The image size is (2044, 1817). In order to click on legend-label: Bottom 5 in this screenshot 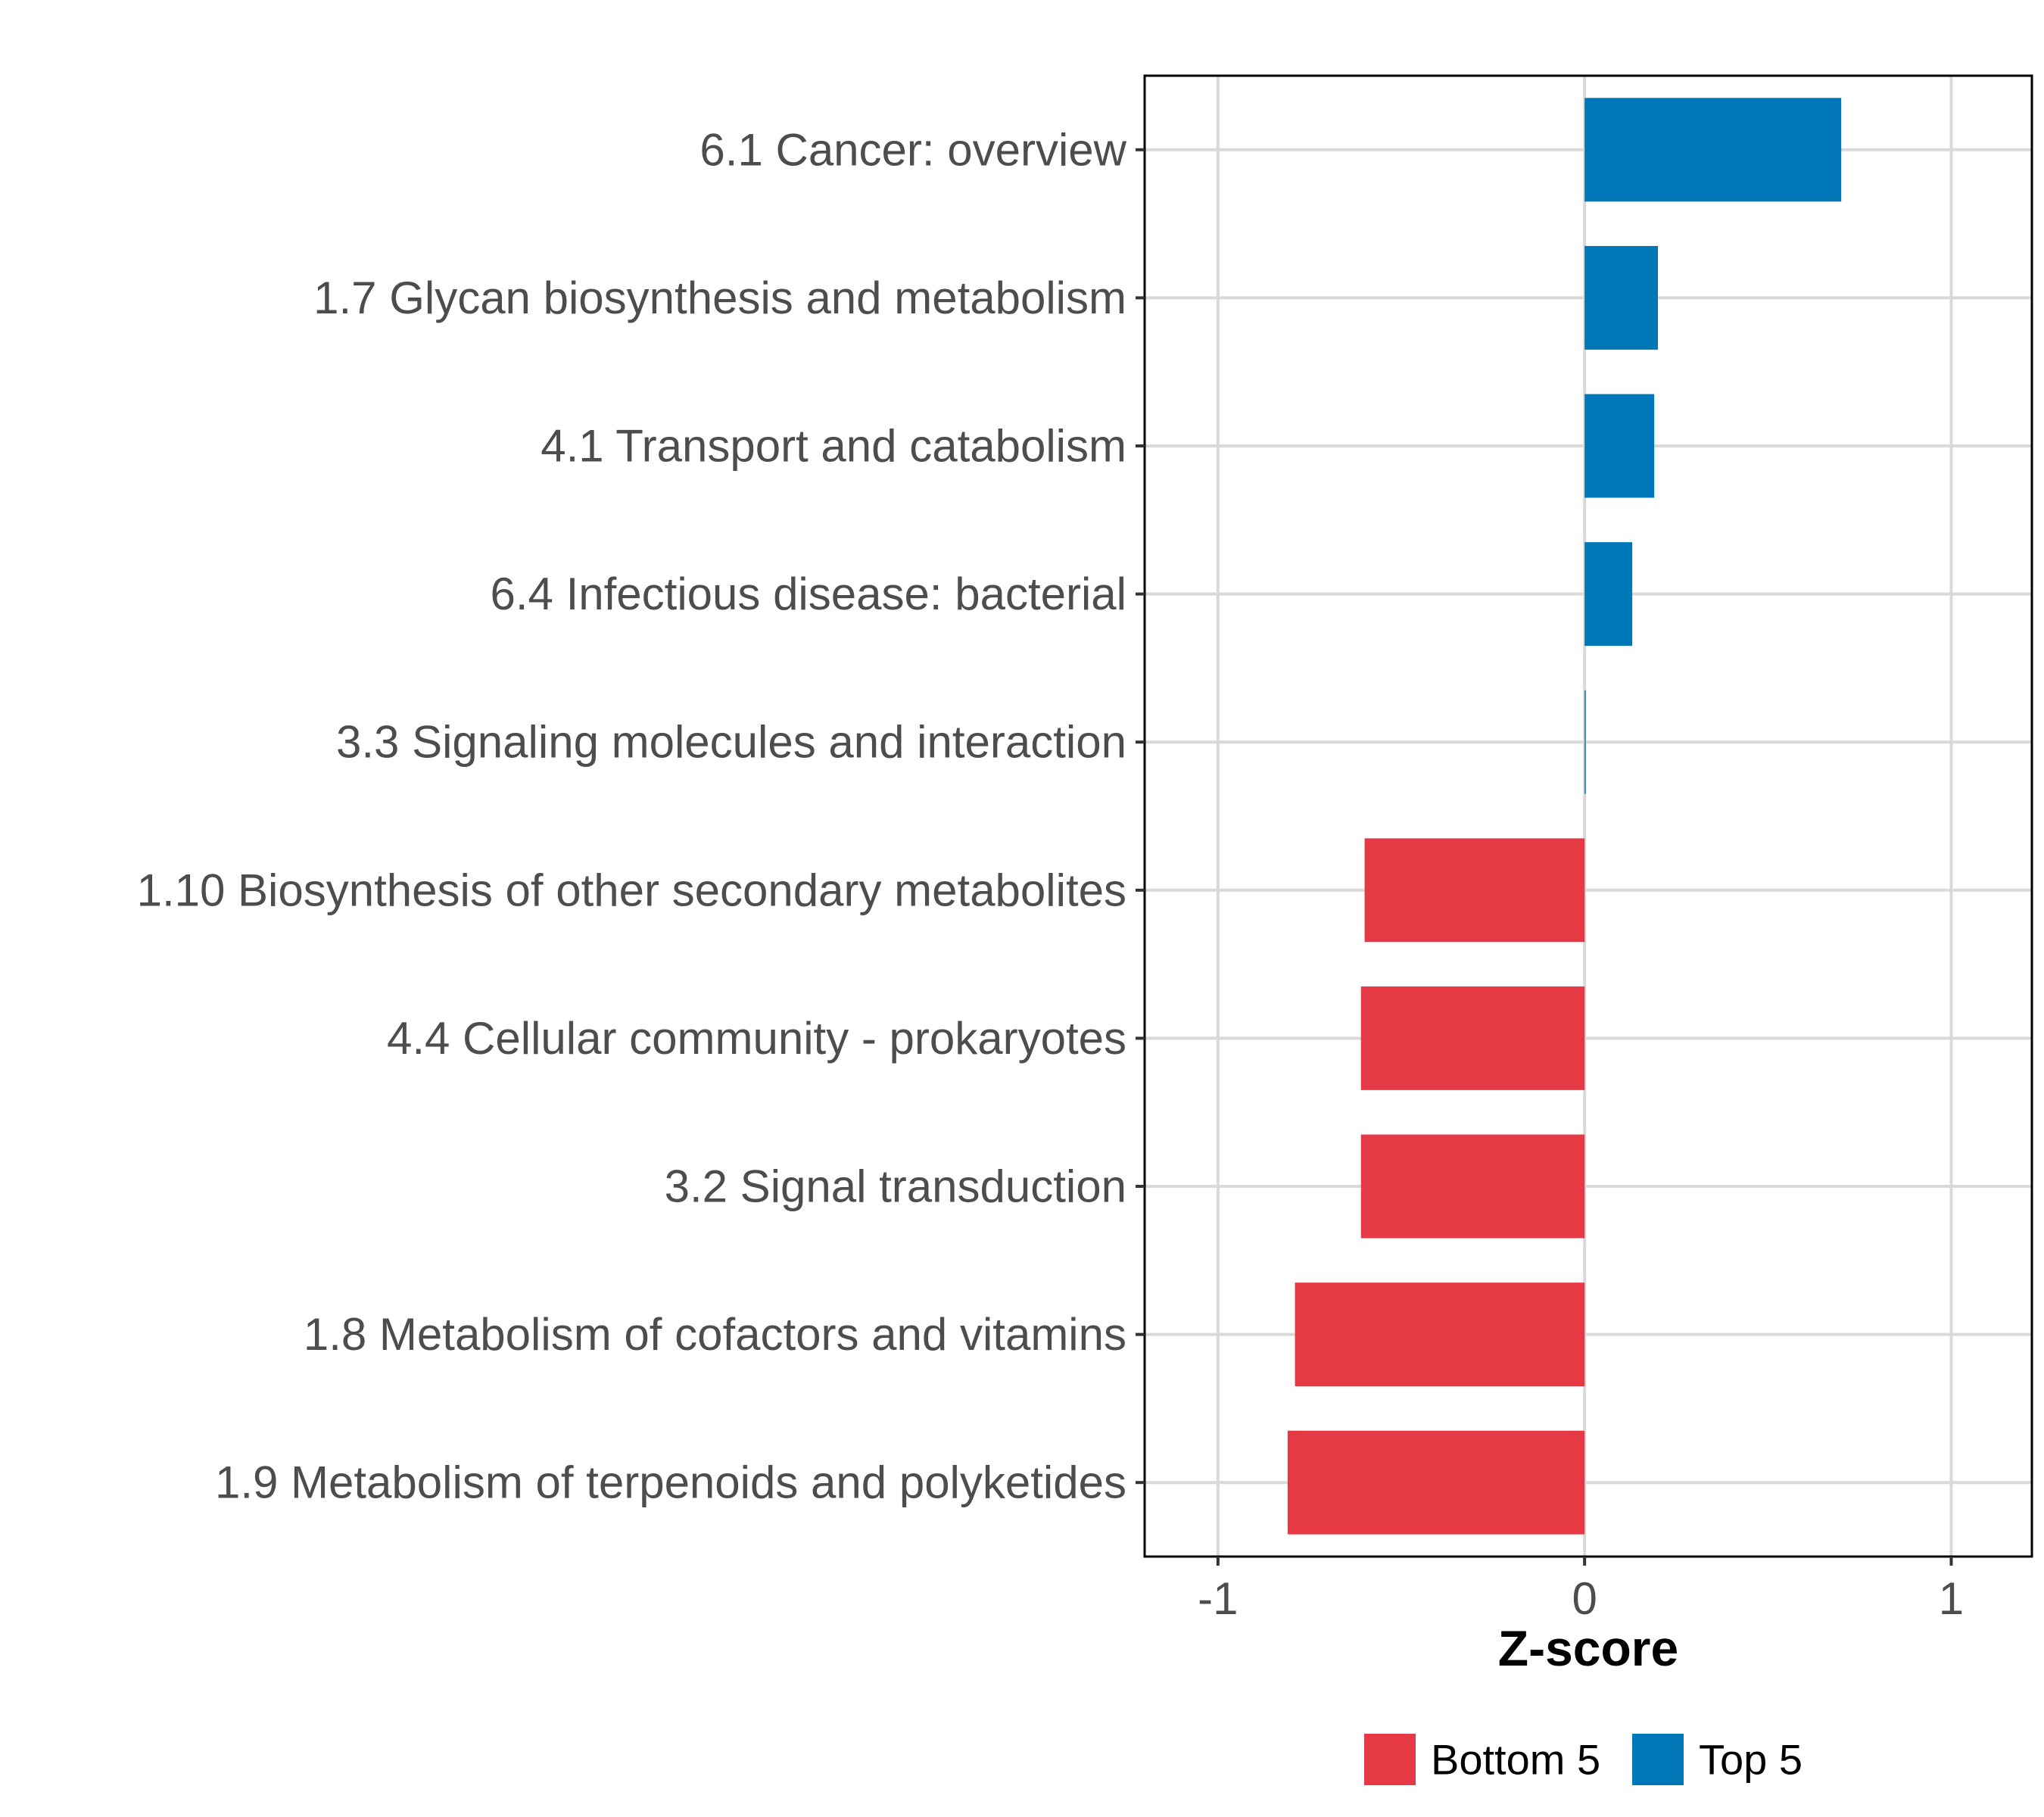, I will do `click(1515, 1760)`.